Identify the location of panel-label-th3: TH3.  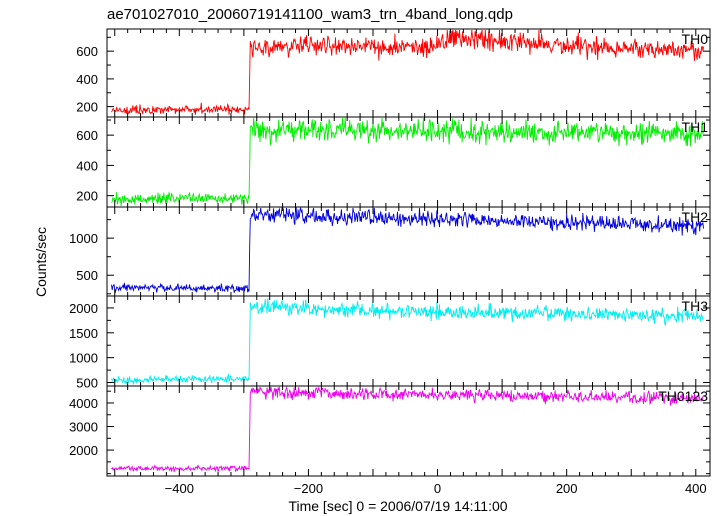
(695, 306).